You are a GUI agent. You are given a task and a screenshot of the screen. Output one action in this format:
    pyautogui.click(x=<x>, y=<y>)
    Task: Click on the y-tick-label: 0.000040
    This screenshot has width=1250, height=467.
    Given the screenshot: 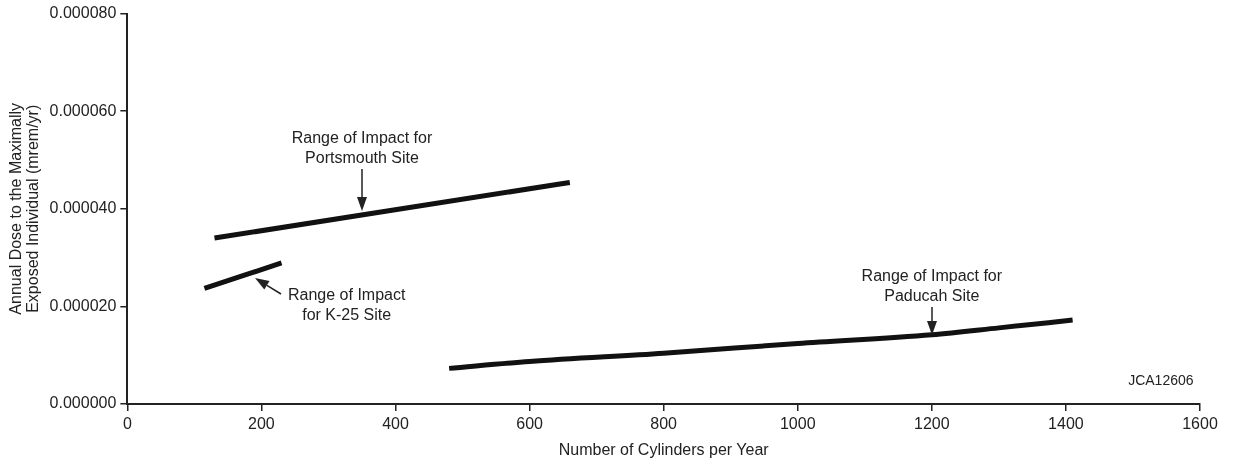 What is the action you would take?
    pyautogui.click(x=83, y=208)
    